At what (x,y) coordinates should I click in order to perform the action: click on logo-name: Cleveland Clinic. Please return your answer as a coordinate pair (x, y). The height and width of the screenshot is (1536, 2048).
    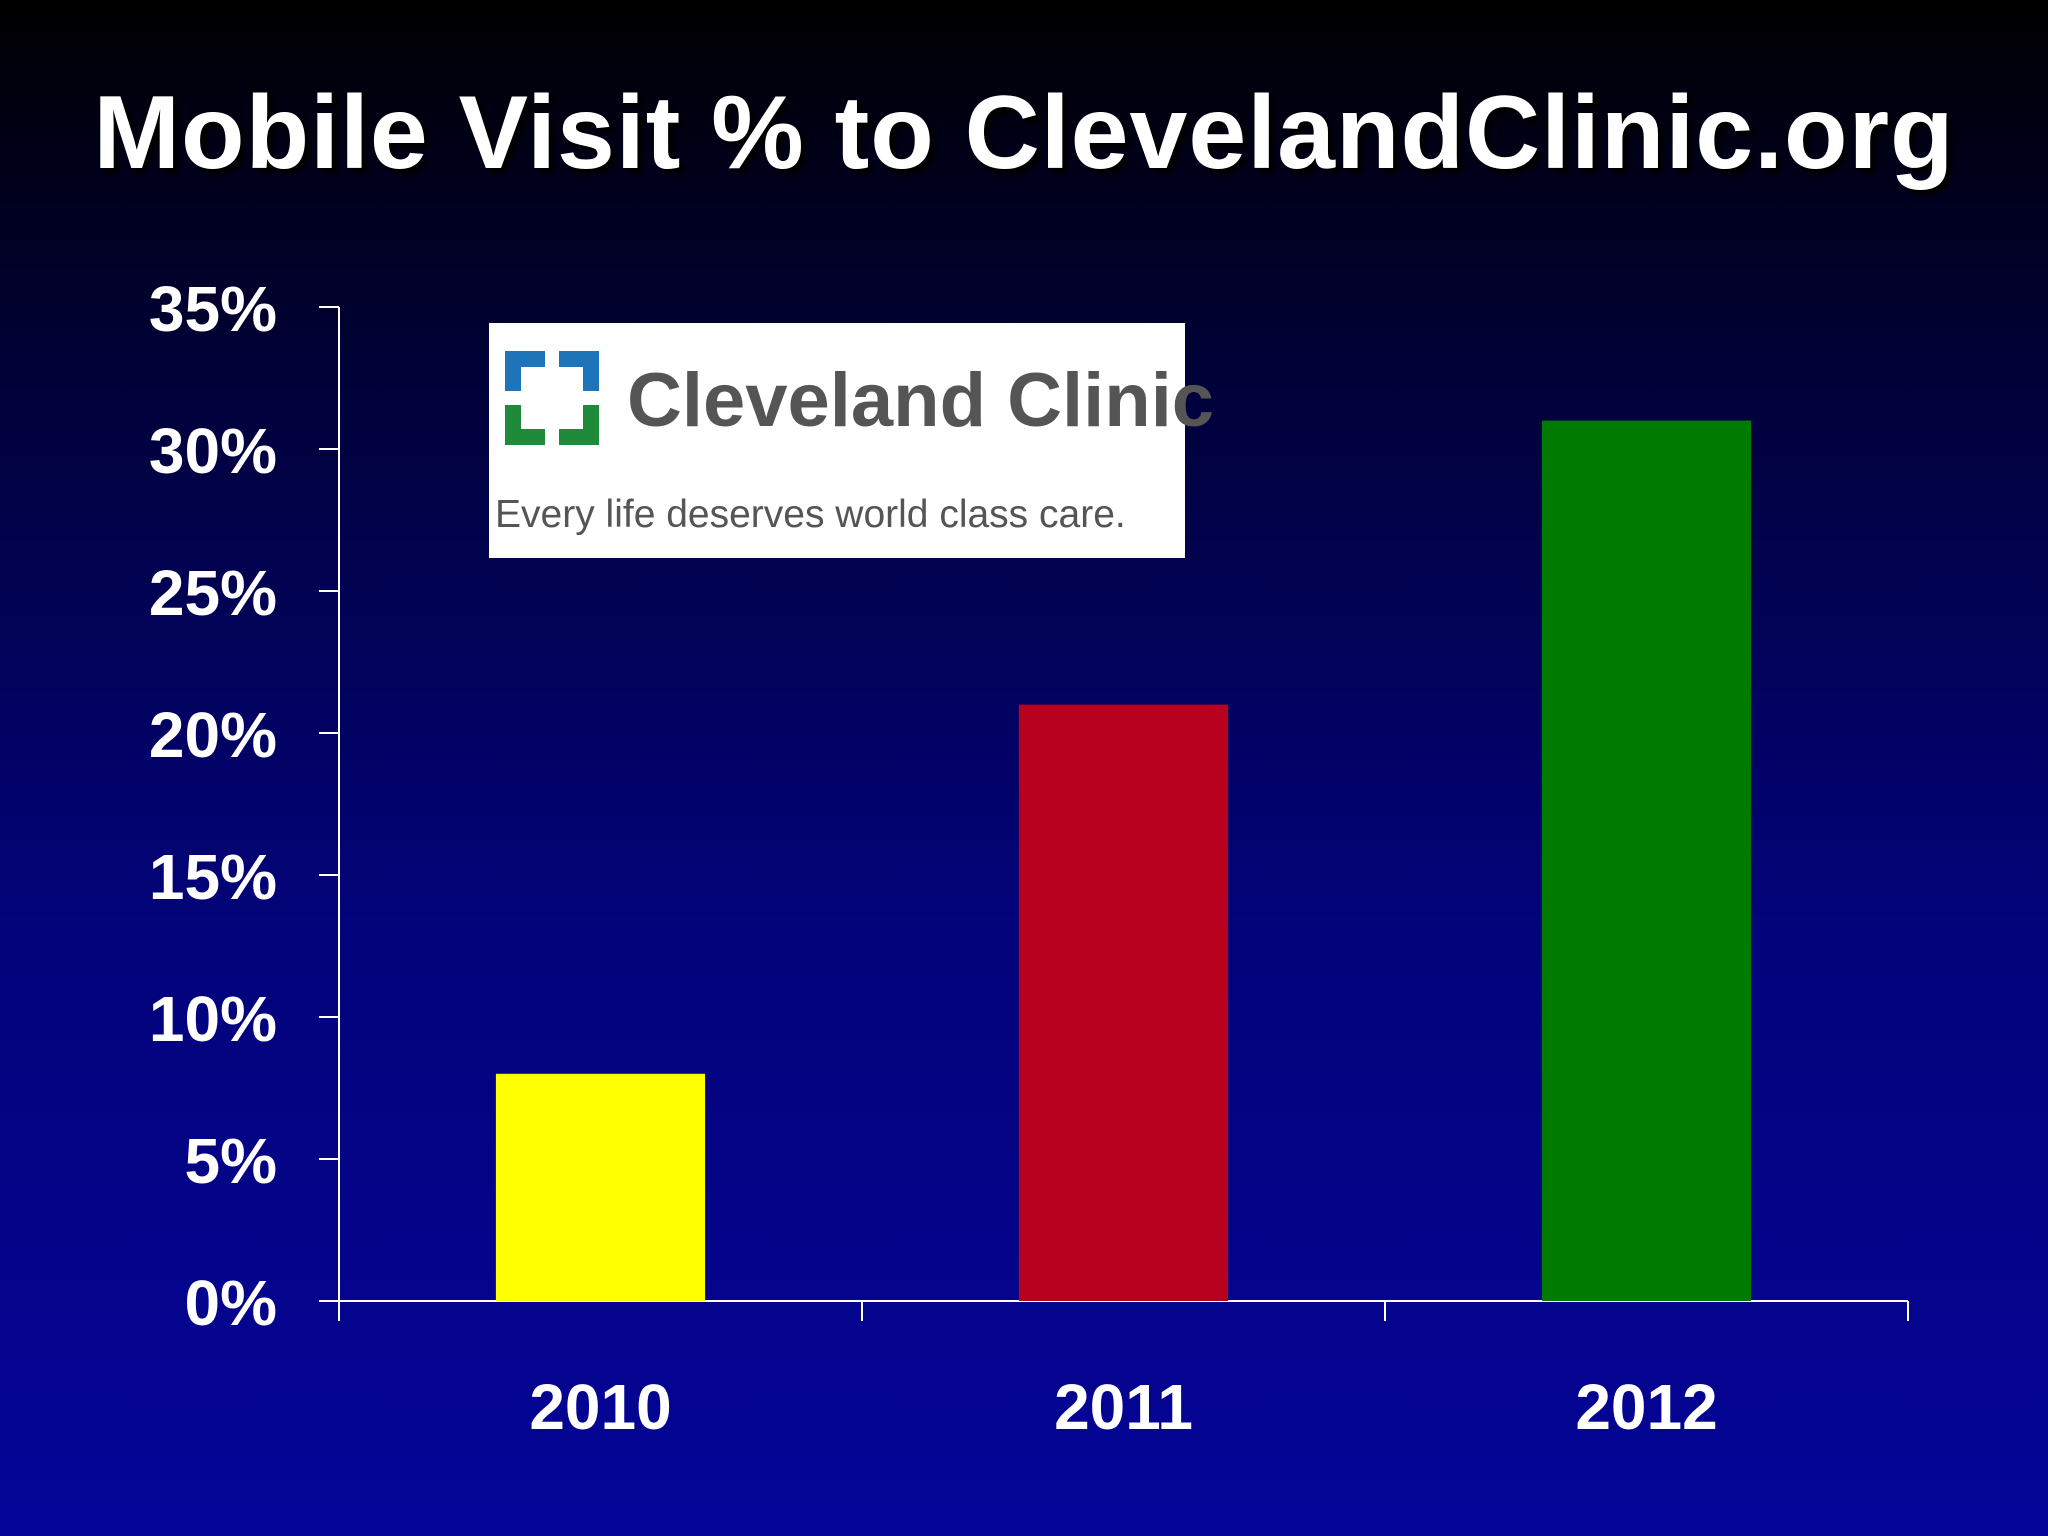
    Looking at the image, I should click on (921, 400).